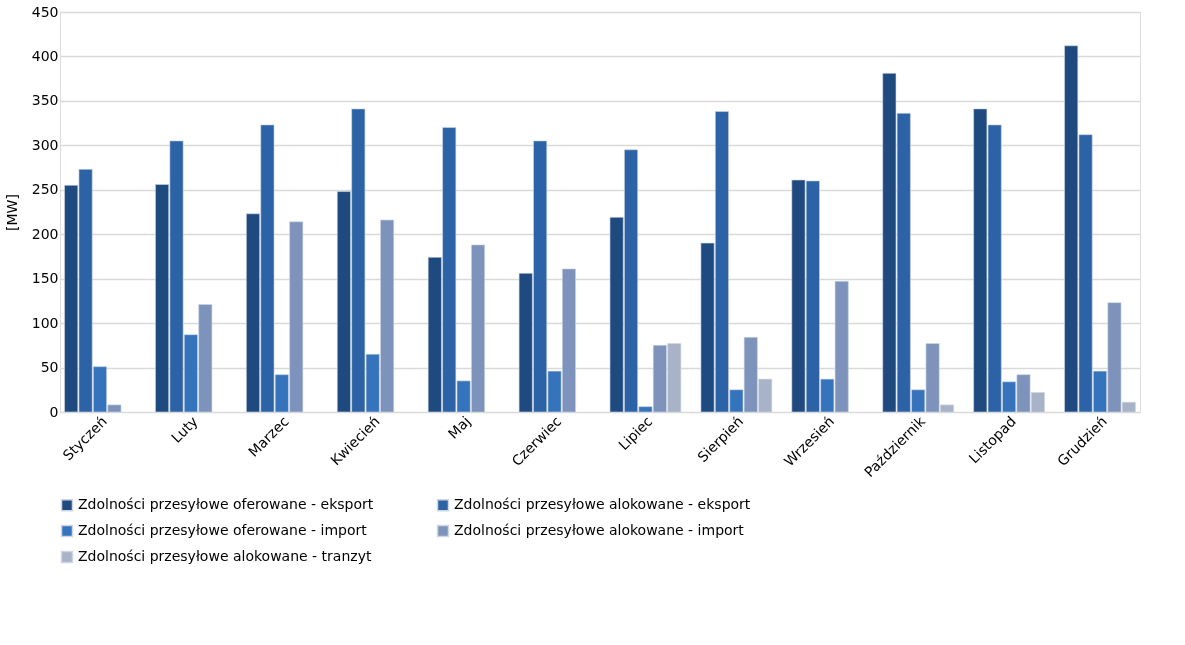 This screenshot has width=1185, height=645. I want to click on legend-label: Zdolności przesyłowe alokowane - eksport, so click(602, 504).